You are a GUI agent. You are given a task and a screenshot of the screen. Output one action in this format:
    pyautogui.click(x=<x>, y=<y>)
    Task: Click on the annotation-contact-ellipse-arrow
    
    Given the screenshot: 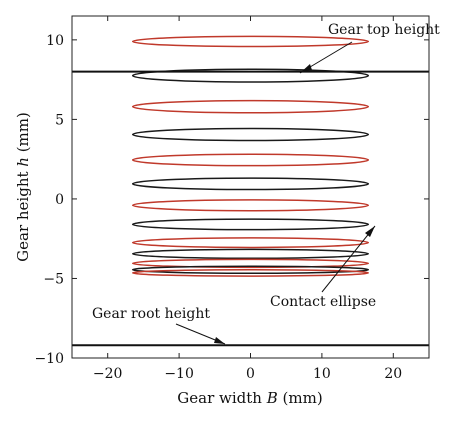 What is the action you would take?
    pyautogui.click(x=348, y=259)
    